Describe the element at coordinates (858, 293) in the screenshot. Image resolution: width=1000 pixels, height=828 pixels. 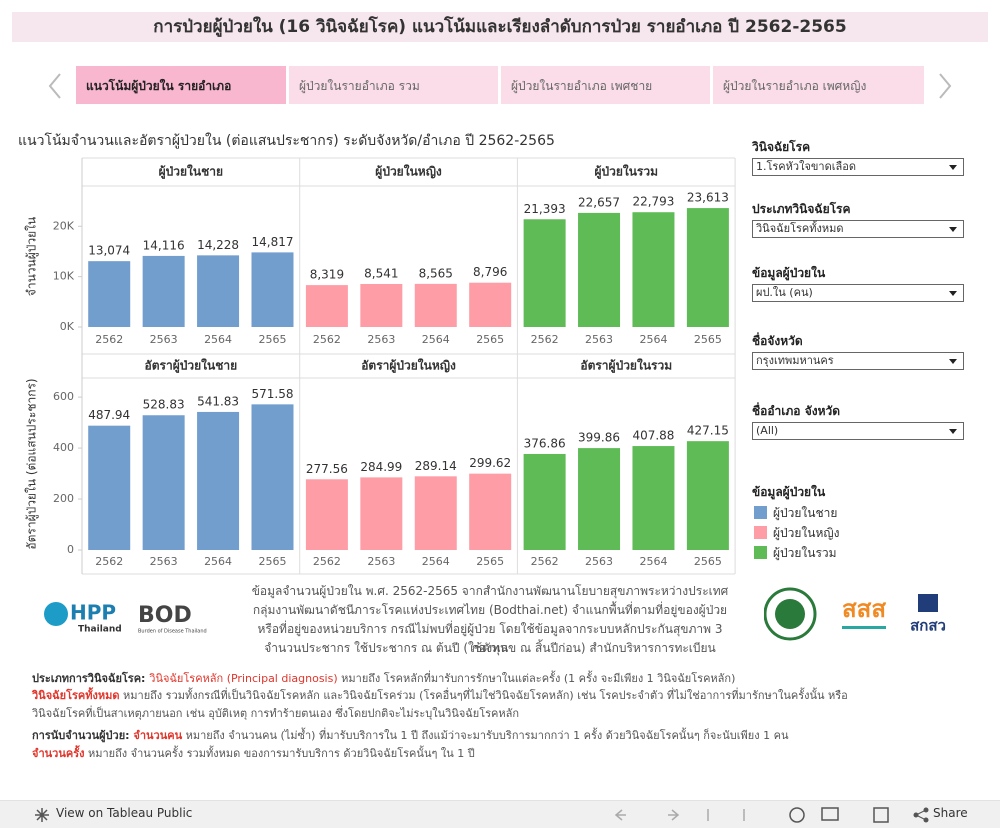
I see `filter-dropdown: ผป.ใน (คน)` at that location.